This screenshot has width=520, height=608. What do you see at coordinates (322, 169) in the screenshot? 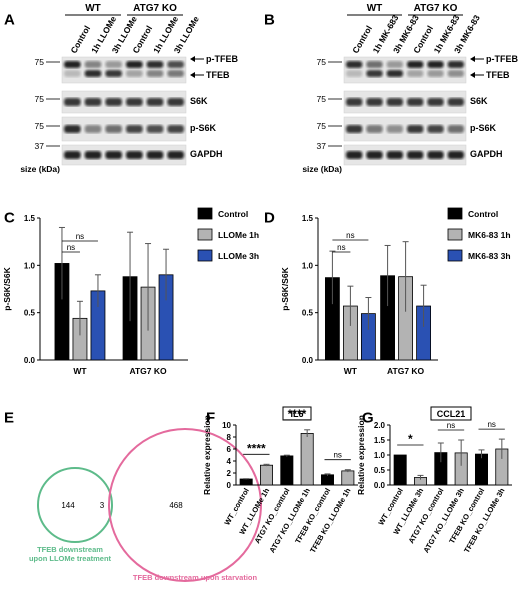
I see `size-label: size (kDa)` at bounding box center [322, 169].